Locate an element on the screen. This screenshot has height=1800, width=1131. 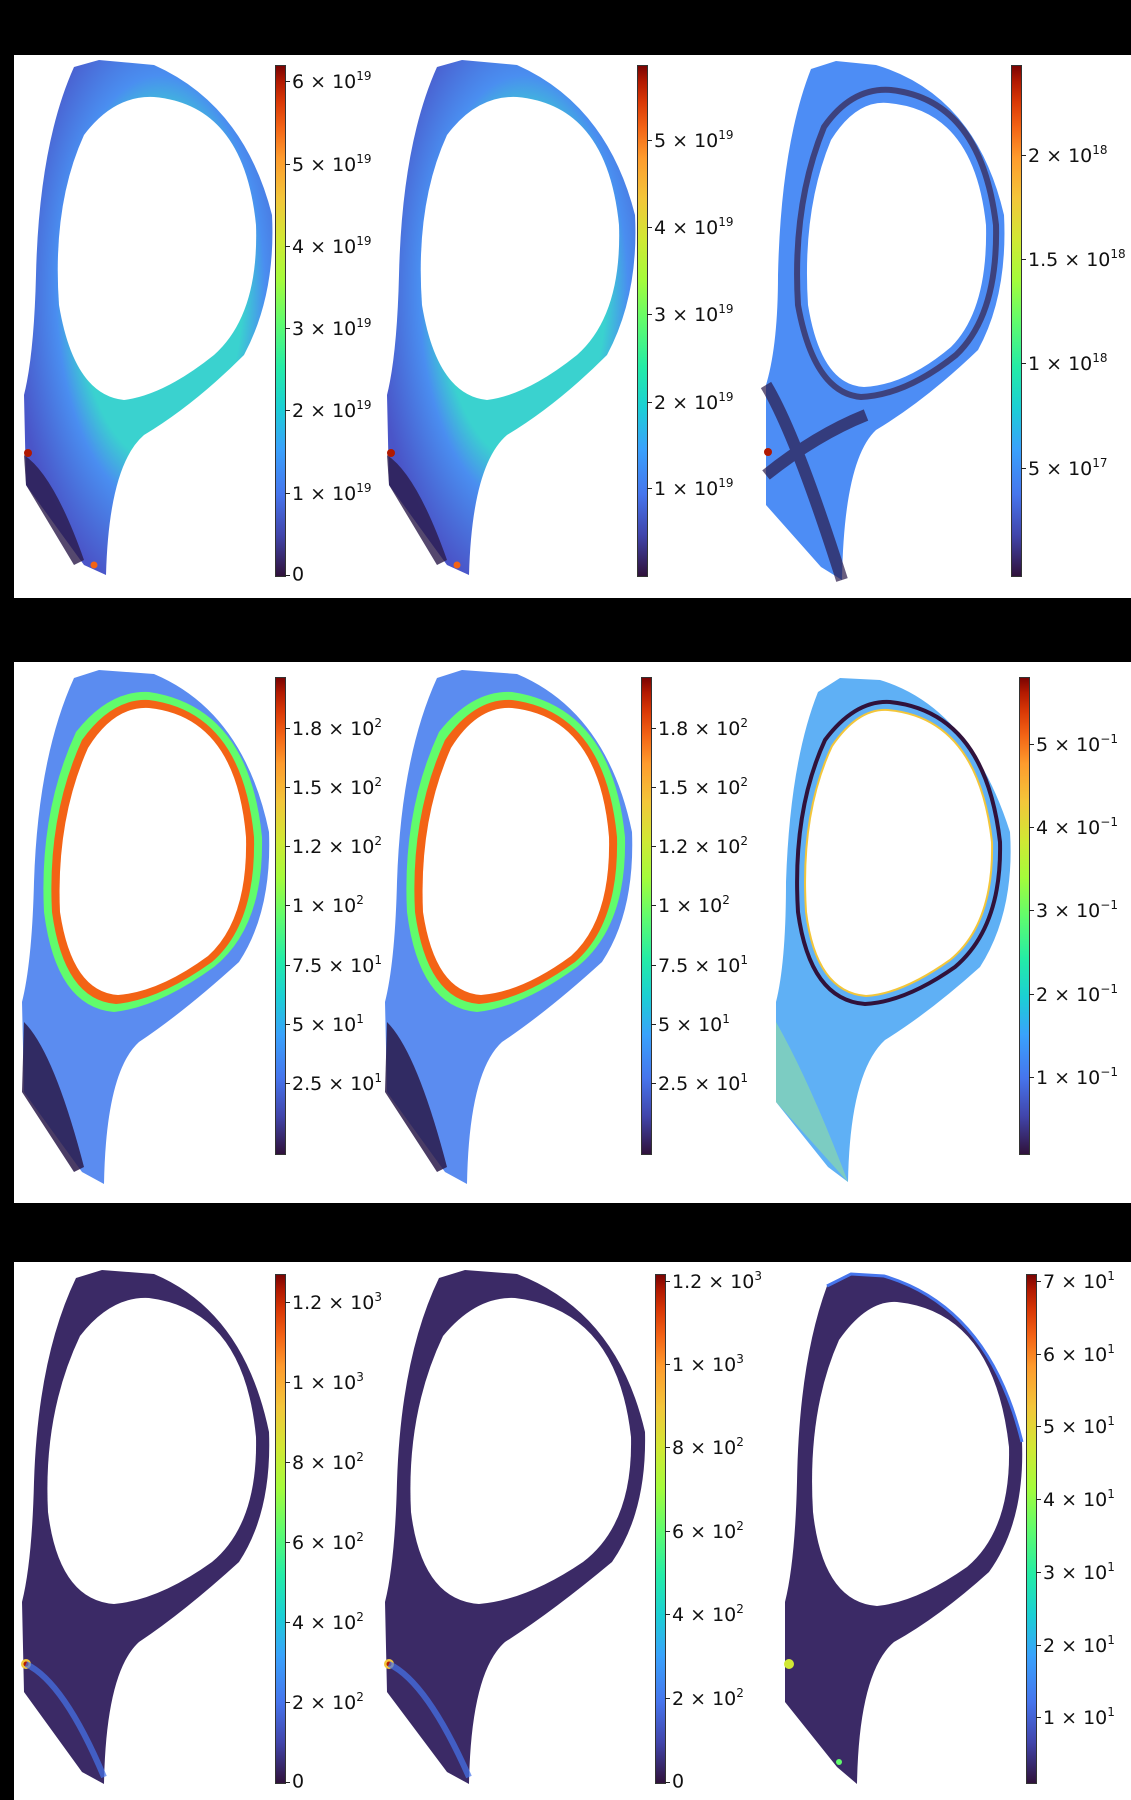
plot-panel-r1c2: 5 × 1019 4 × 1019 3 × 1019 2 × 1019 1 × 1019 is located at coordinates (559, 326).